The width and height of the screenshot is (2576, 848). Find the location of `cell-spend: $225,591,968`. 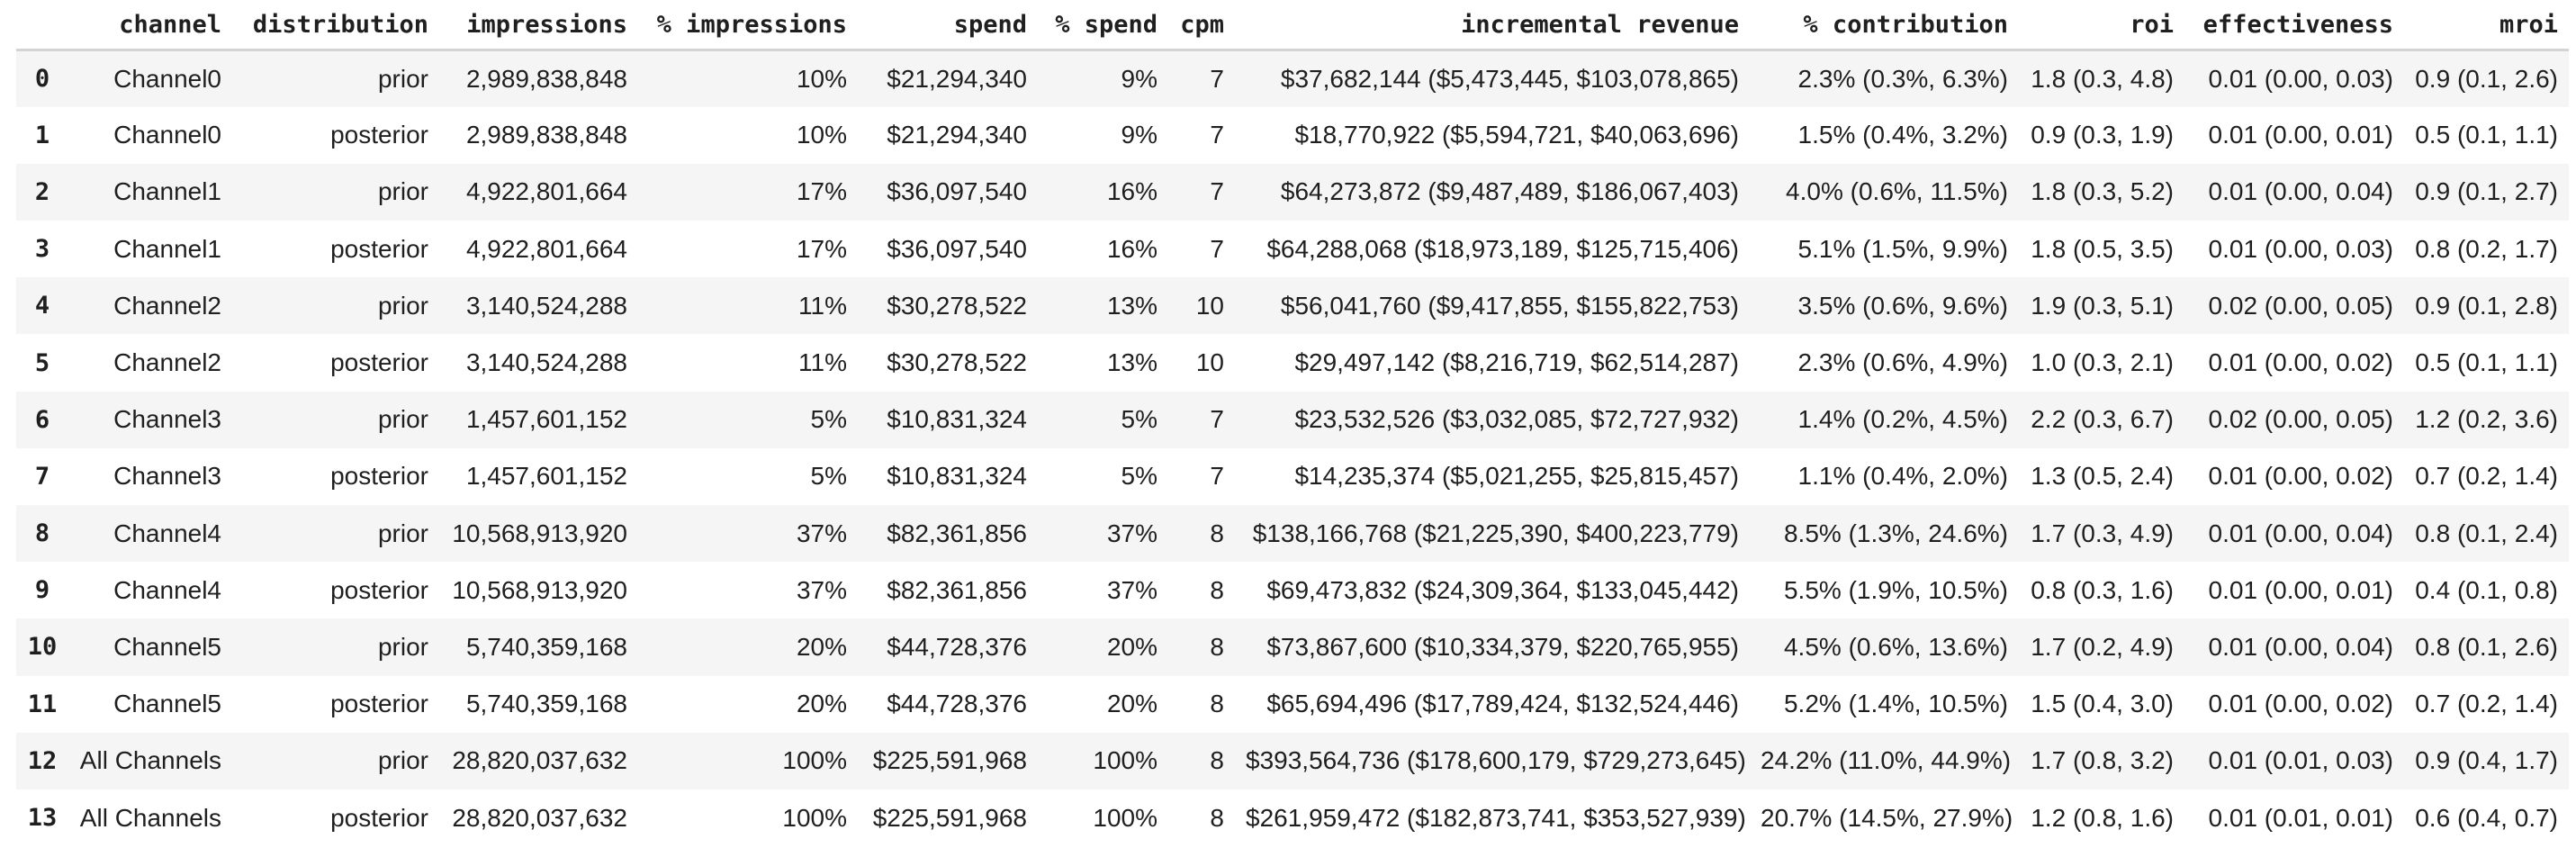

cell-spend: $225,591,968 is located at coordinates (949, 760).